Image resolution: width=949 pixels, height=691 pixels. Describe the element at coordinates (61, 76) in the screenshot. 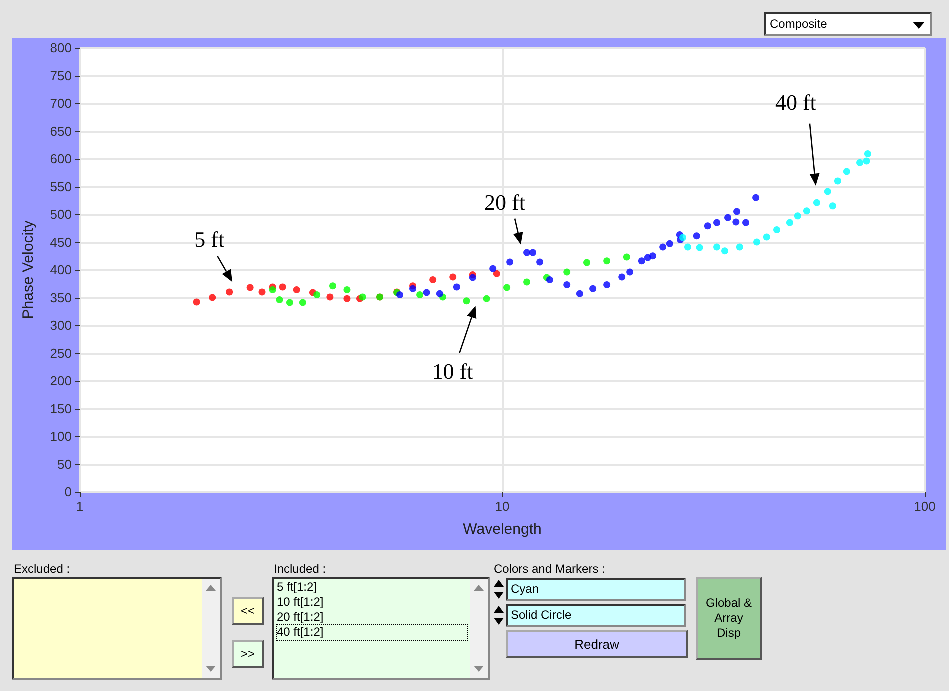

I see `y-tick-label: 750` at that location.